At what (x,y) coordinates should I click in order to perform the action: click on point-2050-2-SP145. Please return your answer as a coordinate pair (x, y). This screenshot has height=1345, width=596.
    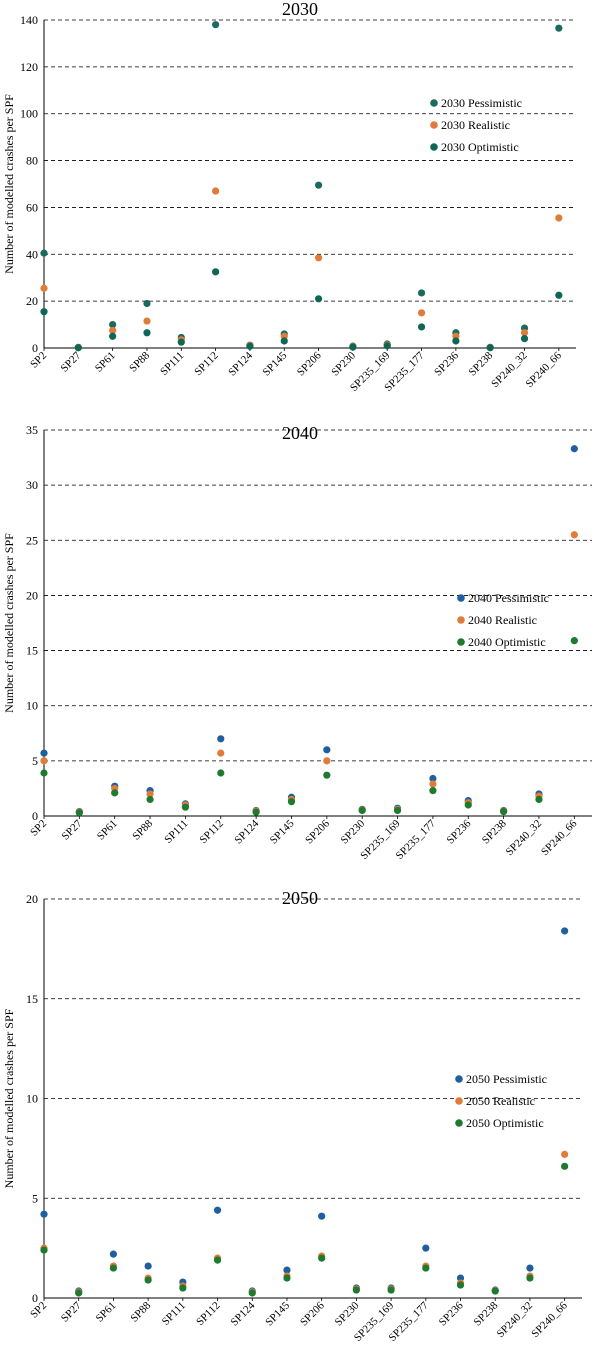
    Looking at the image, I should click on (287, 1278).